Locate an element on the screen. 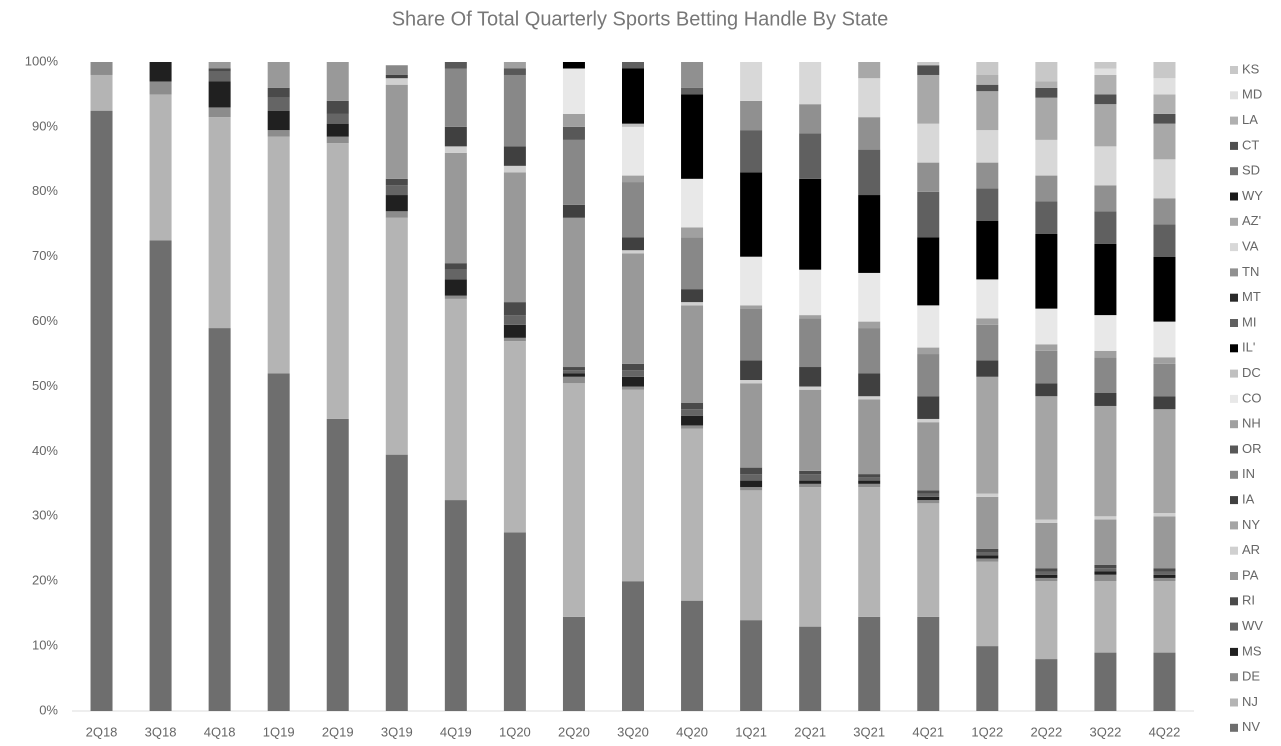 This screenshot has width=1281, height=746. legend-label: RI is located at coordinates (1248, 600).